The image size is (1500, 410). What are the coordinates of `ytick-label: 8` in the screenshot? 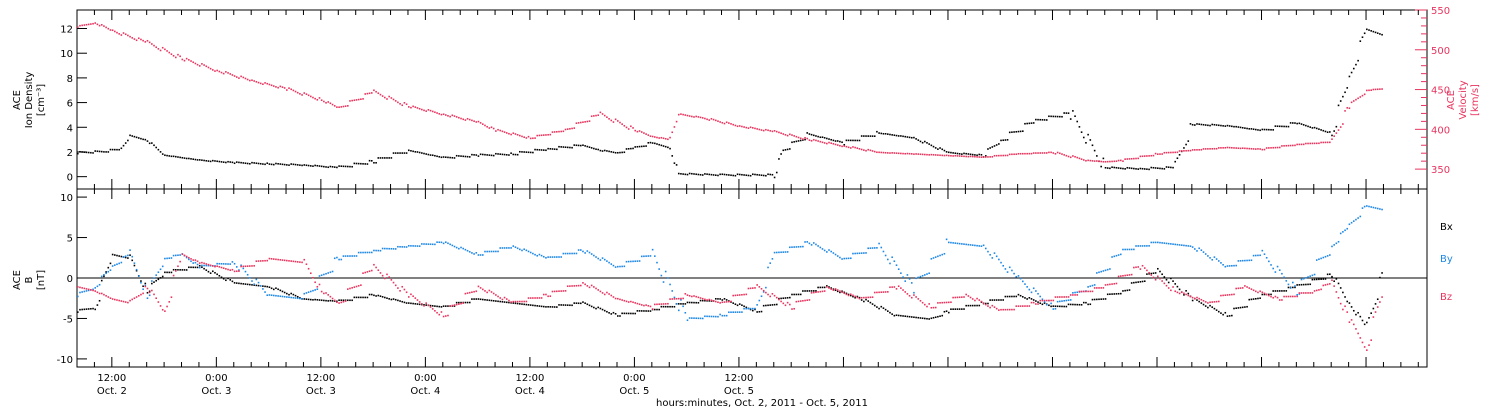 It's located at (70, 79).